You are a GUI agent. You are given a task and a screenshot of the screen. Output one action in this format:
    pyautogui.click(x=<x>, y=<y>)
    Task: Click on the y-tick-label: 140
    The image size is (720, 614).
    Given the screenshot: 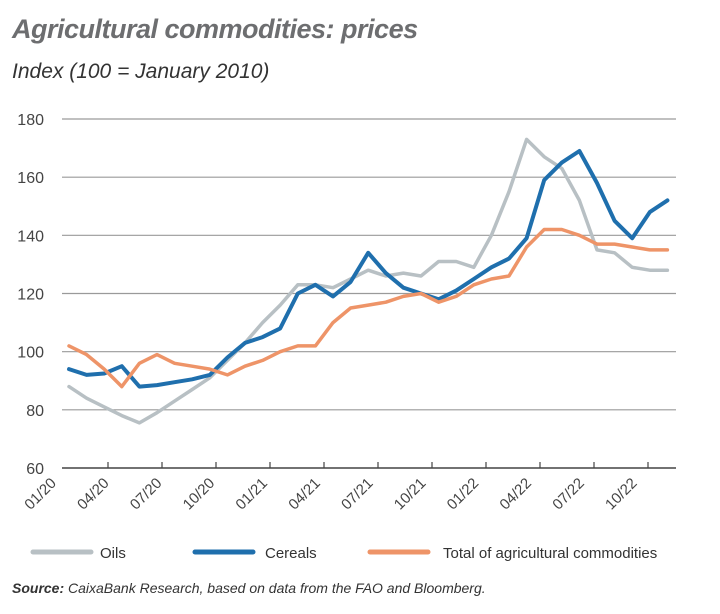 What is the action you would take?
    pyautogui.click(x=30, y=236)
    